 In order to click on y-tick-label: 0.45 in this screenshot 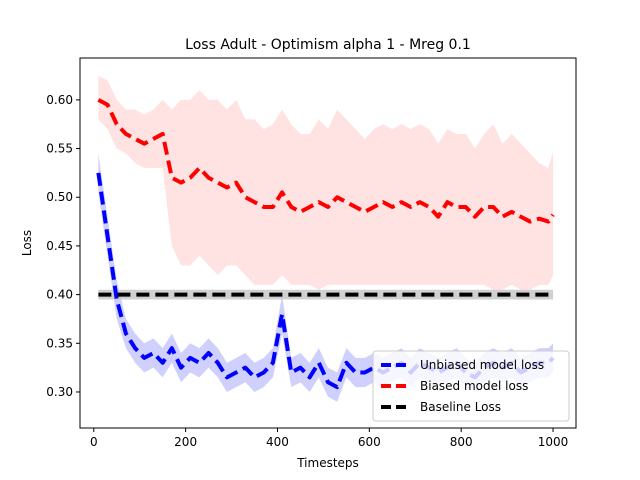, I will do `click(59, 246)`.